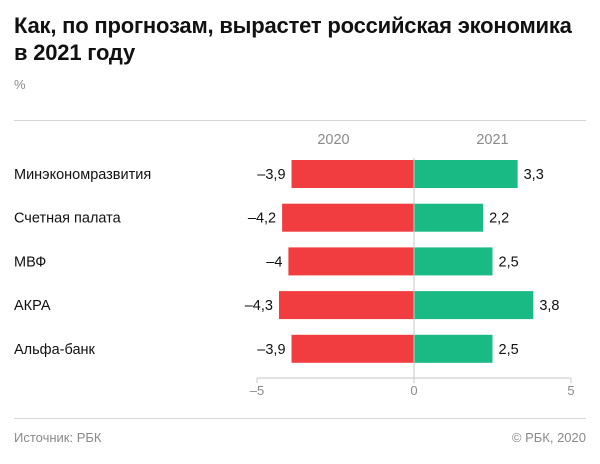  Describe the element at coordinates (259, 306) in the screenshot. I see `value-label-2020: –4,3` at that location.